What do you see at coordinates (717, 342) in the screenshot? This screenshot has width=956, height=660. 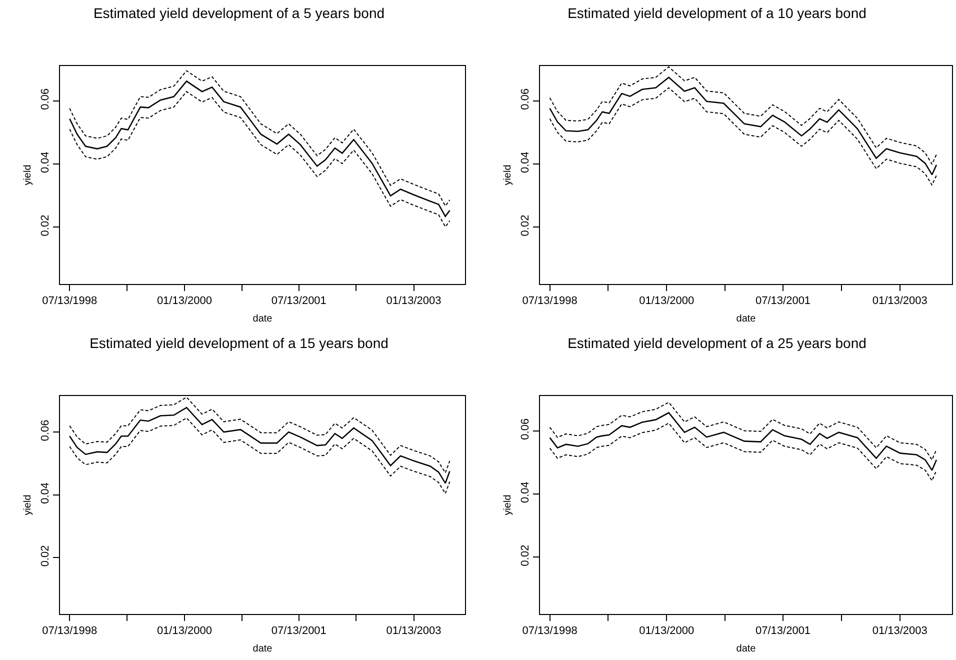 I see `chart-title: Estimated yield development of a 25 years bond` at bounding box center [717, 342].